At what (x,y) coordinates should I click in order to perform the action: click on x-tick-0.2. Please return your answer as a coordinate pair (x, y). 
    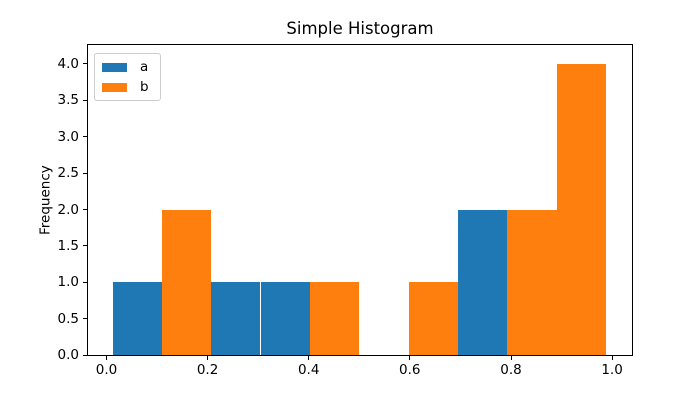
    Looking at the image, I should click on (208, 358).